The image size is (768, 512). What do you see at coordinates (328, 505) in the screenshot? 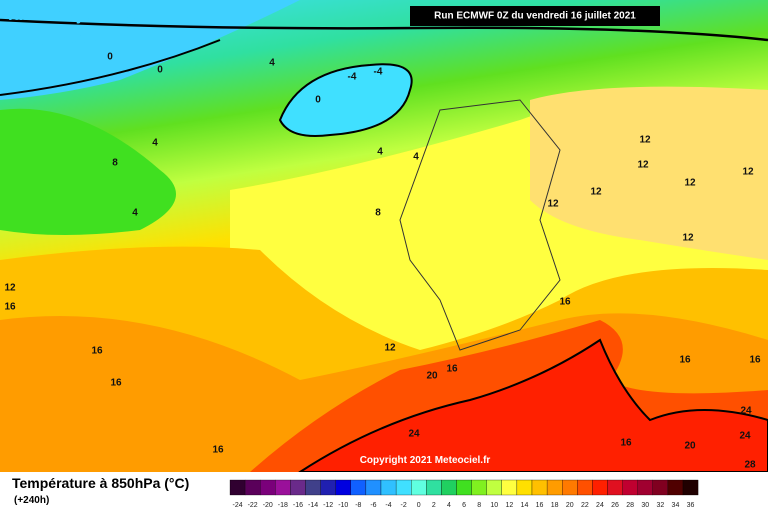
I see `legend-tick-label: -12` at bounding box center [328, 505].